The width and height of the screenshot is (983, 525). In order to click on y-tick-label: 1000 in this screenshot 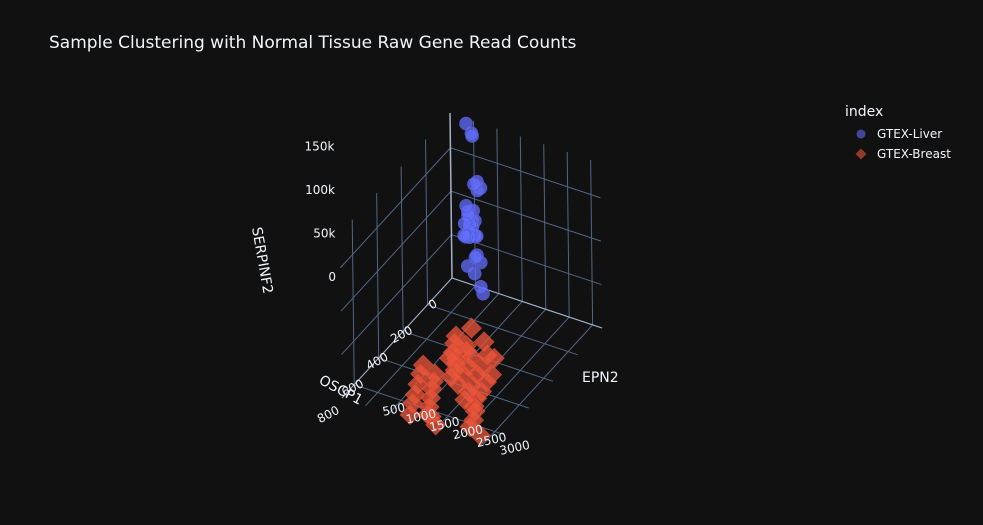, I will do `click(421, 417)`.